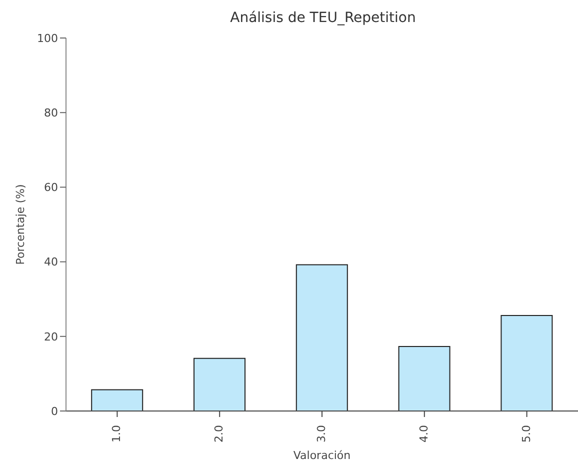 The height and width of the screenshot is (469, 578). What do you see at coordinates (219, 433) in the screenshot?
I see `x-tick-label: 2.0` at bounding box center [219, 433].